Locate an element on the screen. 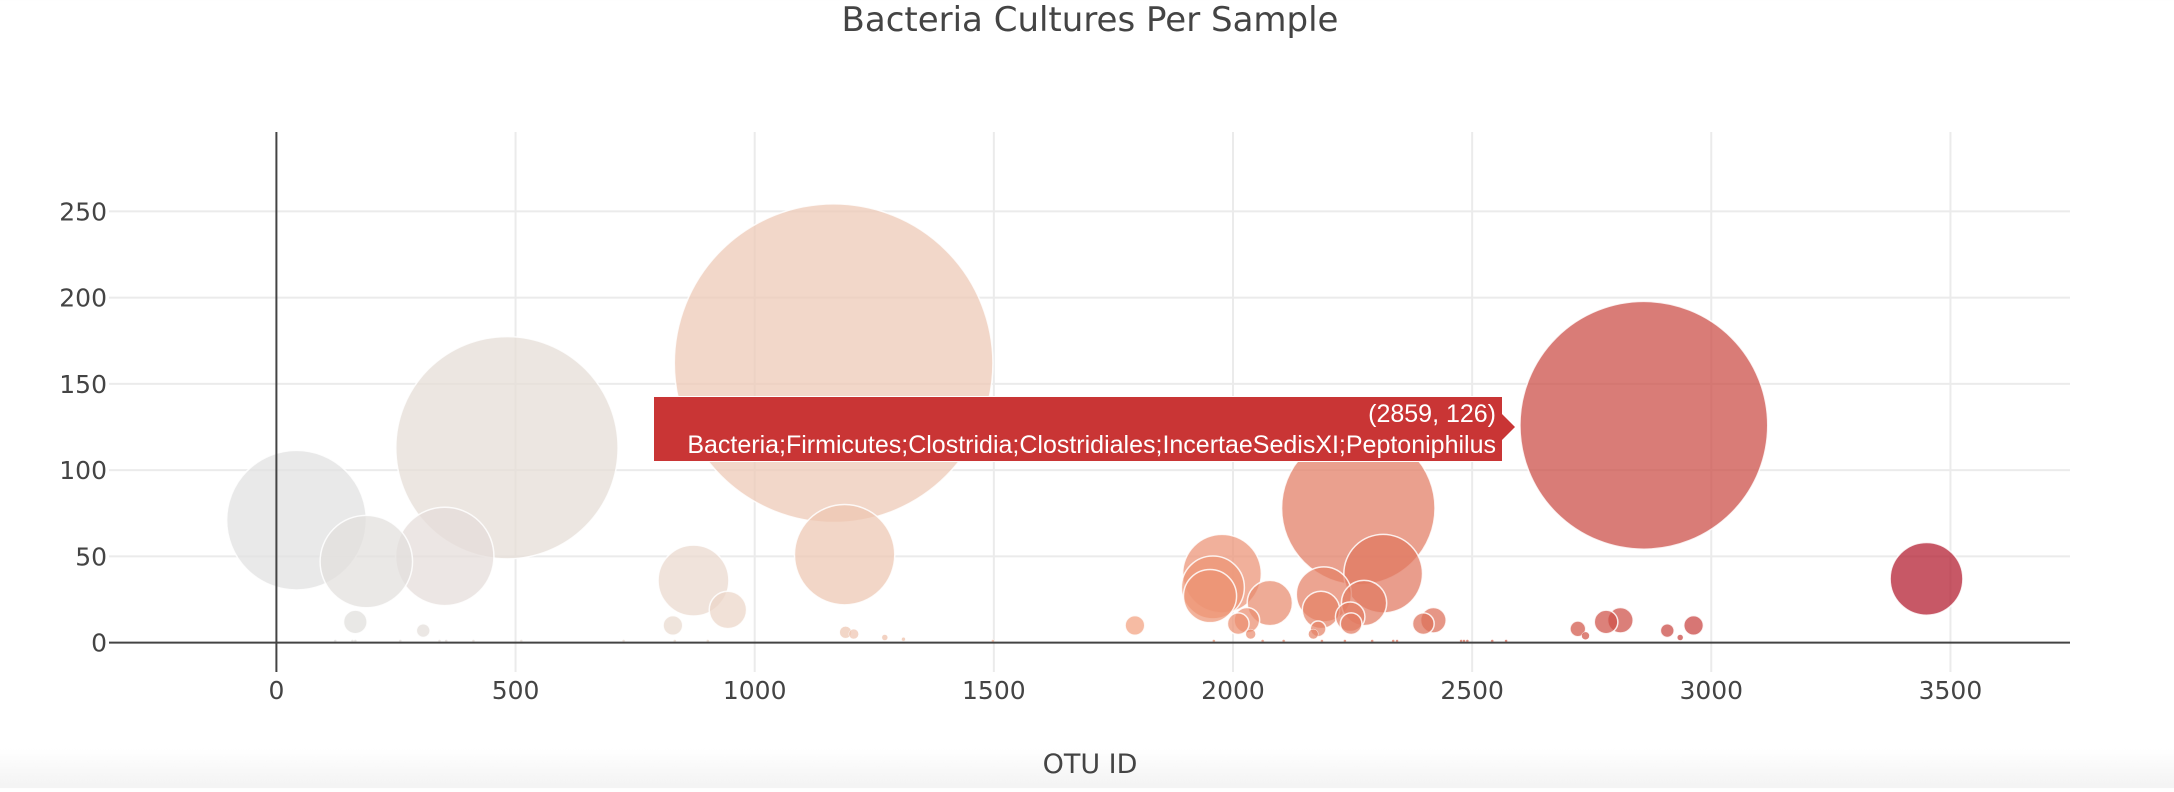  x-tick-label: 1500 is located at coordinates (994, 690).